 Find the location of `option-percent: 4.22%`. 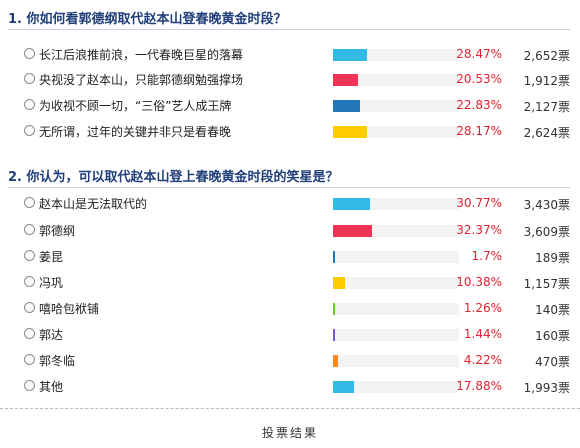

option-percent: 4.22% is located at coordinates (482, 360).